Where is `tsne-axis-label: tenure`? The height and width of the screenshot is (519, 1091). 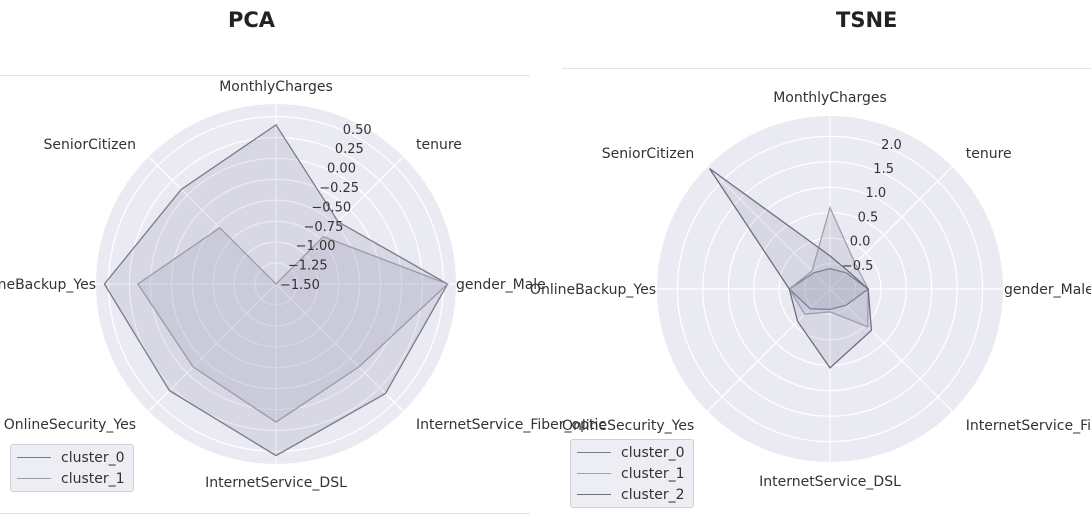
tsne-axis-label: tenure is located at coordinates (989, 154).